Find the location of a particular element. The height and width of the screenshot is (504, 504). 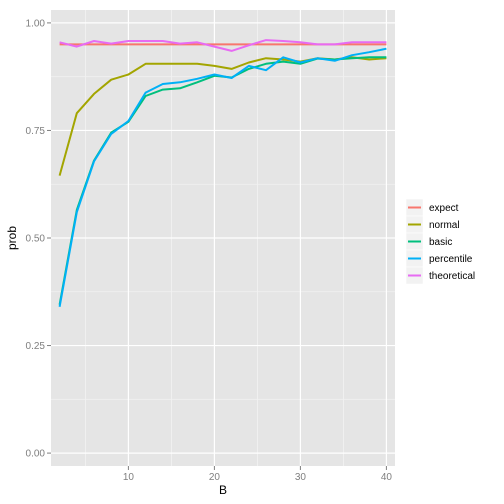

y-tick-label: 0.00 is located at coordinates (36, 454).